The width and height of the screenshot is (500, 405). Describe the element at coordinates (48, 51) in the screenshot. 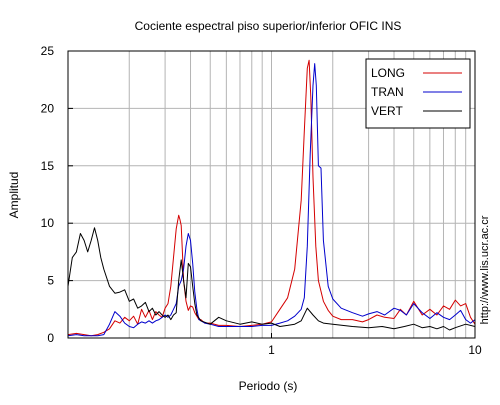

I see `y-tick-label: 25` at that location.